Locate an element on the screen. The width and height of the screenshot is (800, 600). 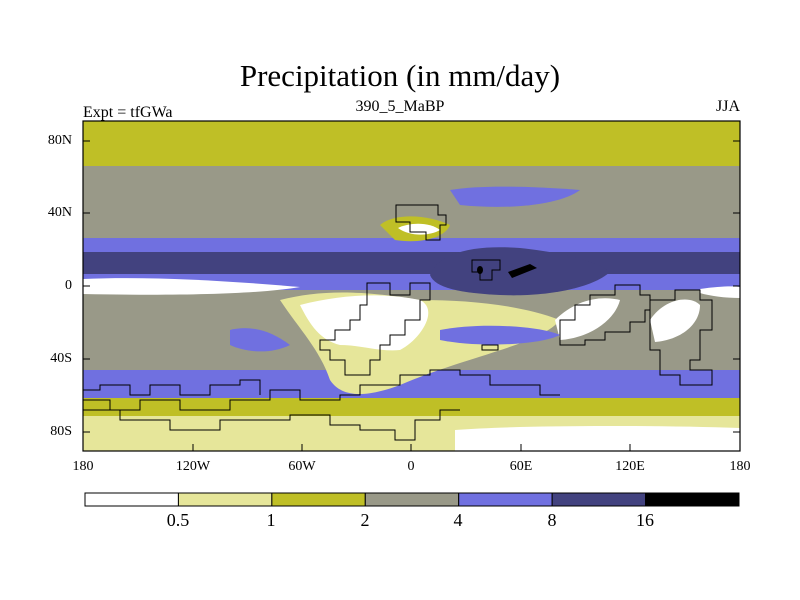
chart-title: Precipitation (in mm/day) is located at coordinates (400, 75).